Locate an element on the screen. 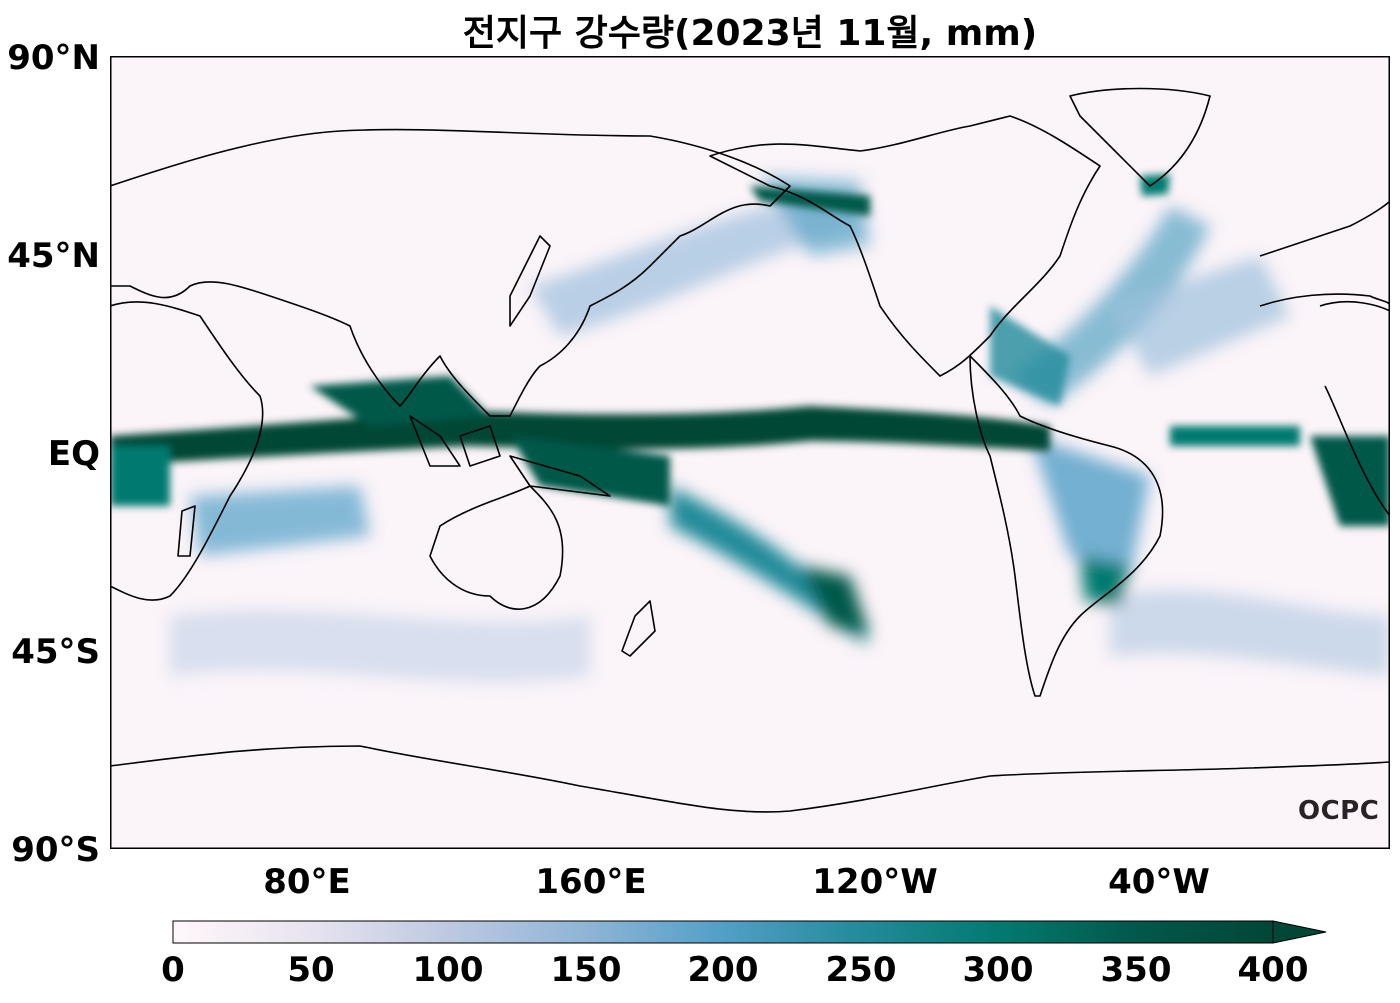 This screenshot has height=1003, width=1400. colorbar-tick-200: 200 is located at coordinates (723, 970).